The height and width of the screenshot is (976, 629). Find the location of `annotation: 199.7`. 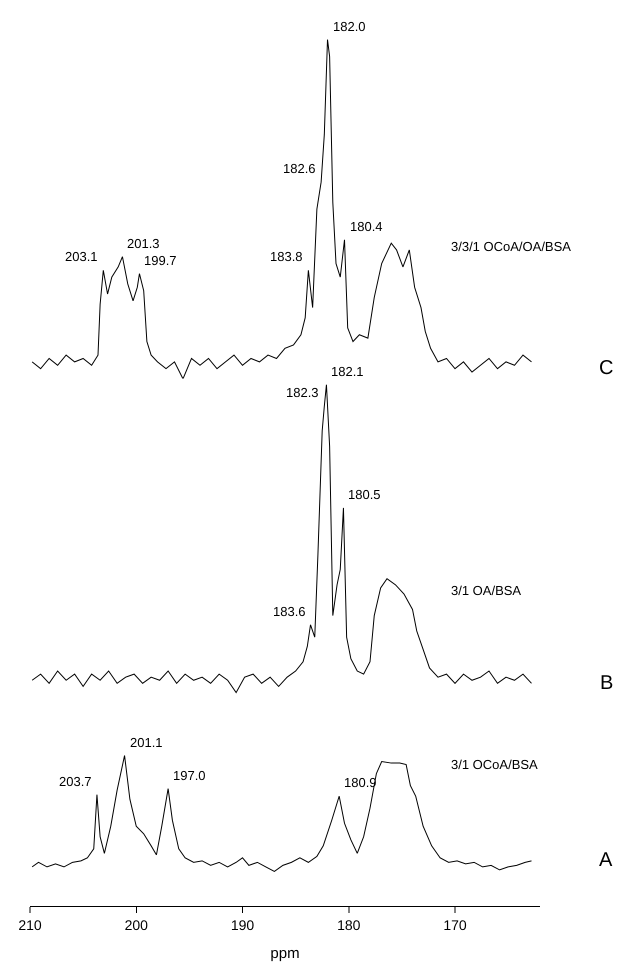

annotation: 199.7 is located at coordinates (160, 260).